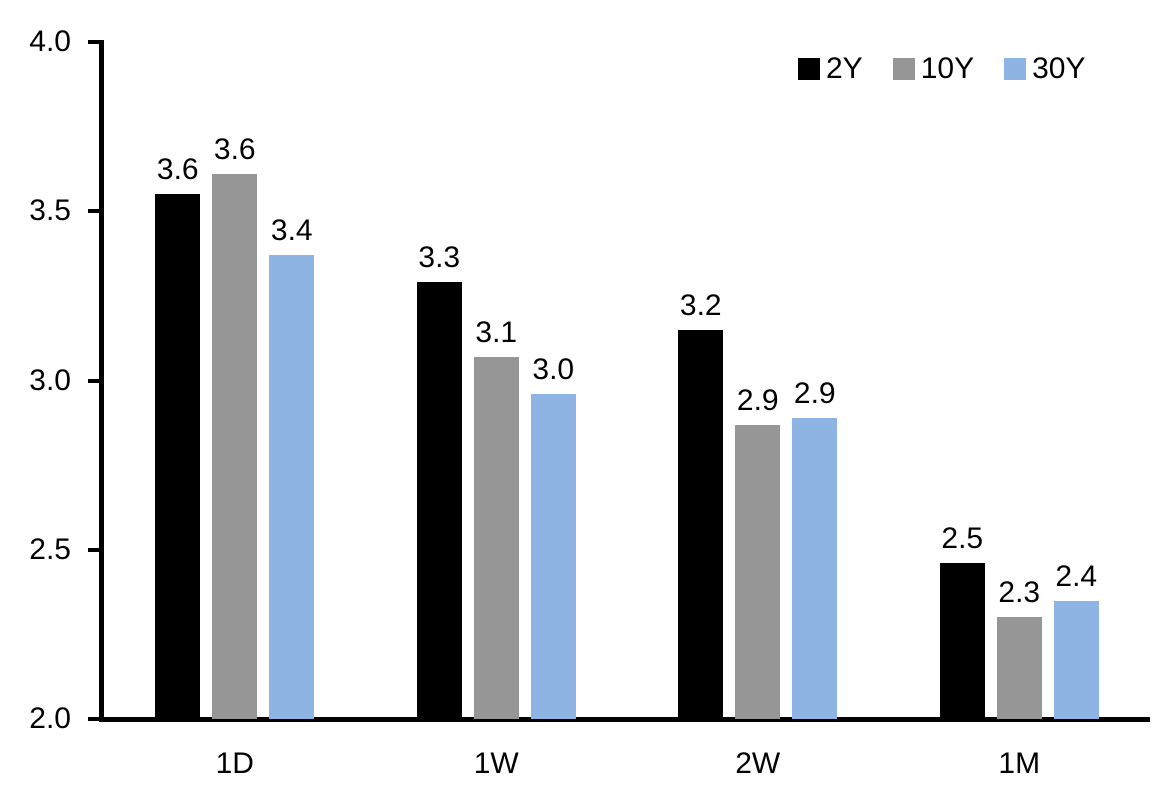 This screenshot has width=1152, height=795. I want to click on bar-10y-2w, so click(758, 571).